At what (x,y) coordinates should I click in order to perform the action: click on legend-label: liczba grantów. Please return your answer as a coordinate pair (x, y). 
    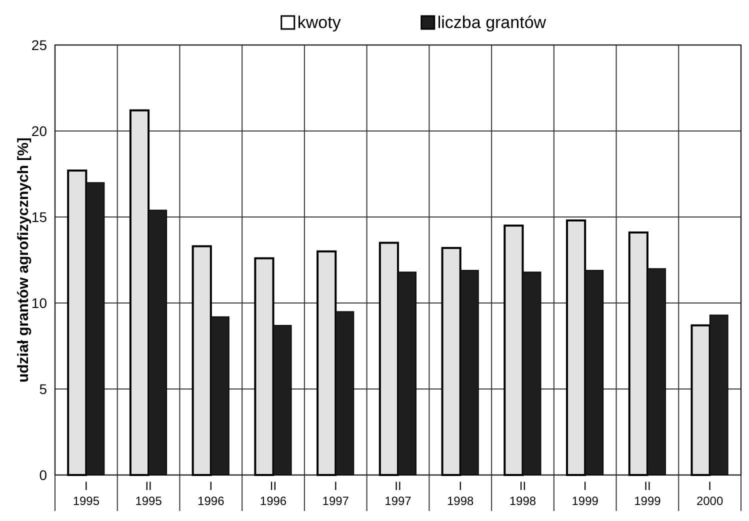
    Looking at the image, I should click on (492, 22).